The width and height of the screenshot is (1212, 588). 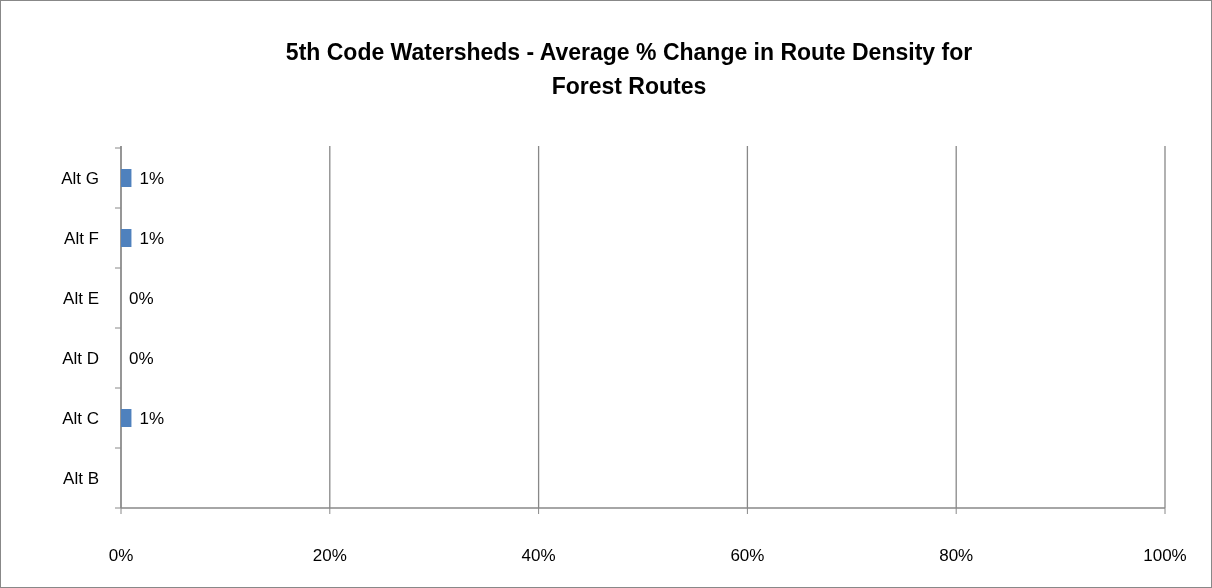 What do you see at coordinates (747, 555) in the screenshot?
I see `x-tick-label: 60%` at bounding box center [747, 555].